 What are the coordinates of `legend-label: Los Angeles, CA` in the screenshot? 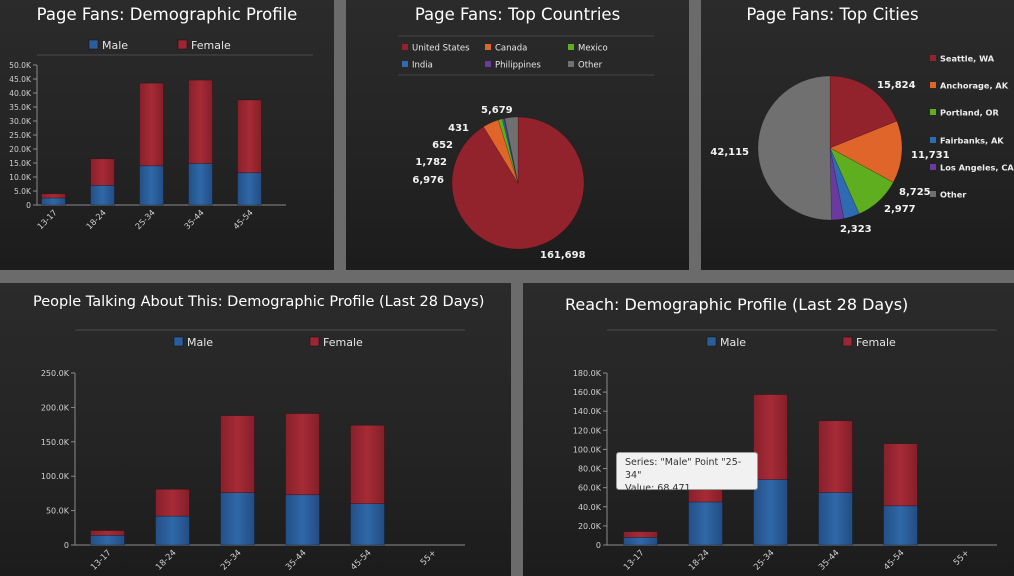 It's located at (977, 168).